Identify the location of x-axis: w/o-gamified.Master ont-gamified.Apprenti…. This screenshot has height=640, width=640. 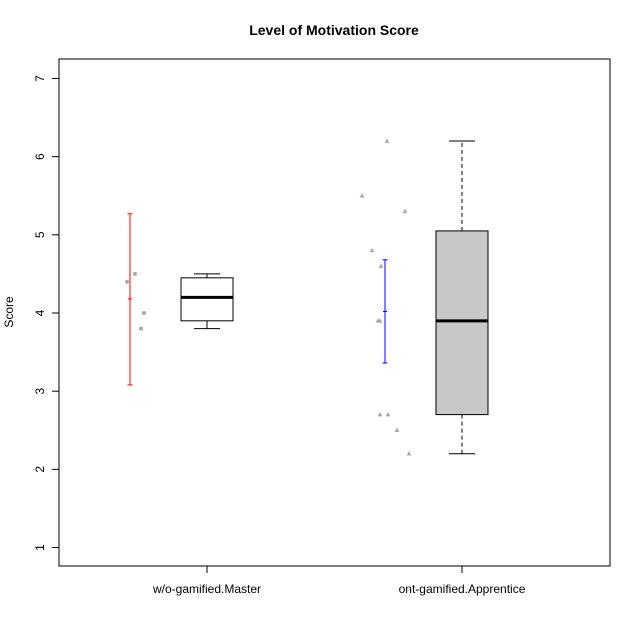
(339, 580).